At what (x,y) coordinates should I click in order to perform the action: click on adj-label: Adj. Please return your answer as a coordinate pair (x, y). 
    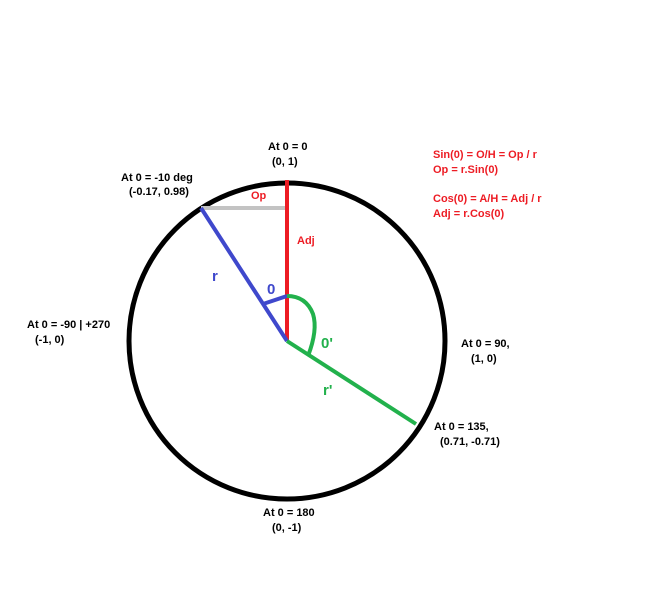
    Looking at the image, I should click on (306, 241).